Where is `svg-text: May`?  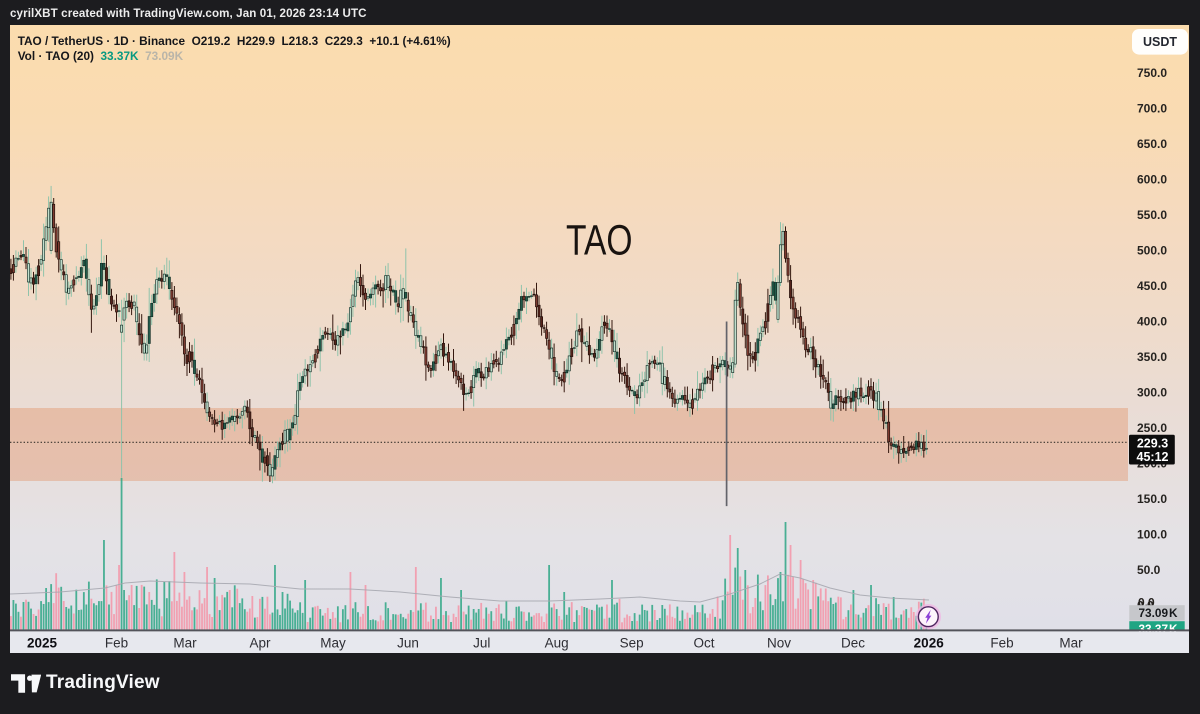
svg-text: May is located at coordinates (333, 643).